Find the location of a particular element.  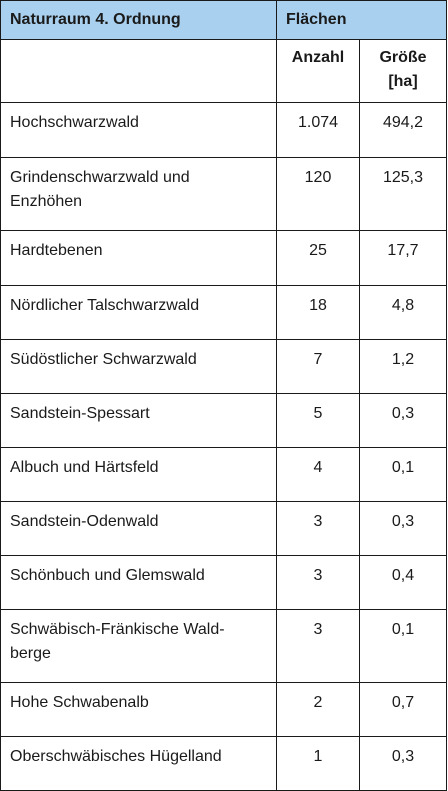

table-row: Sandstein-Odenwald 3 0,3 is located at coordinates (223, 528).